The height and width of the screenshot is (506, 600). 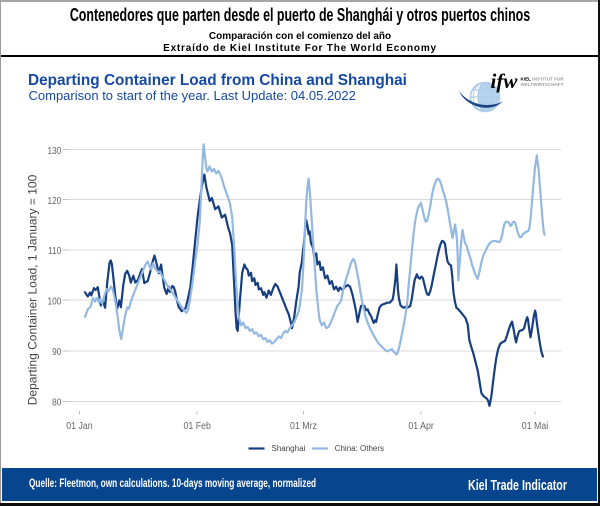 I want to click on svg-text: 01 Apr, so click(x=420, y=425).